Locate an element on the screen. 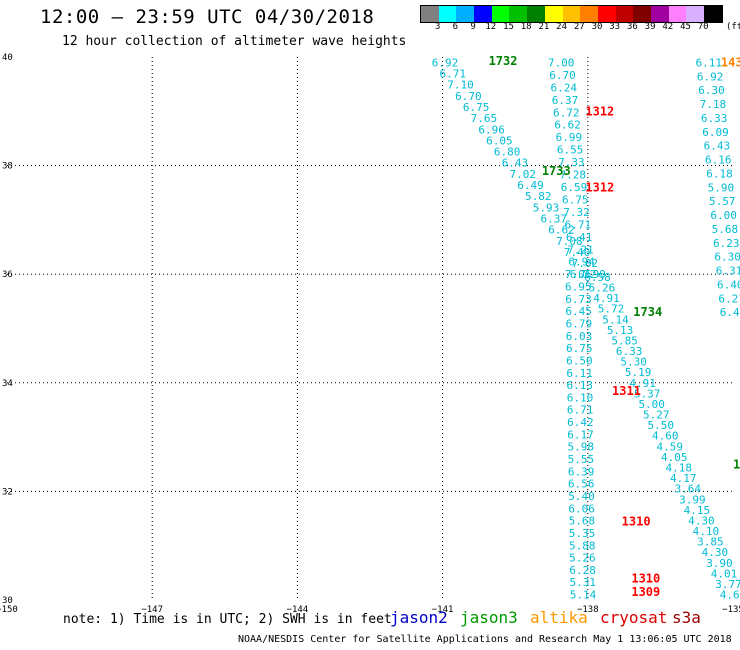  wave-height-value: 7.06 is located at coordinates (578, 274).